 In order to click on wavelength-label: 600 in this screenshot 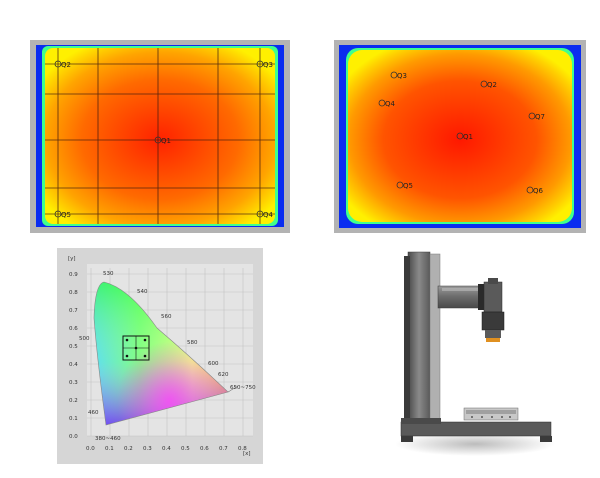, I will do `click(213, 364)`.